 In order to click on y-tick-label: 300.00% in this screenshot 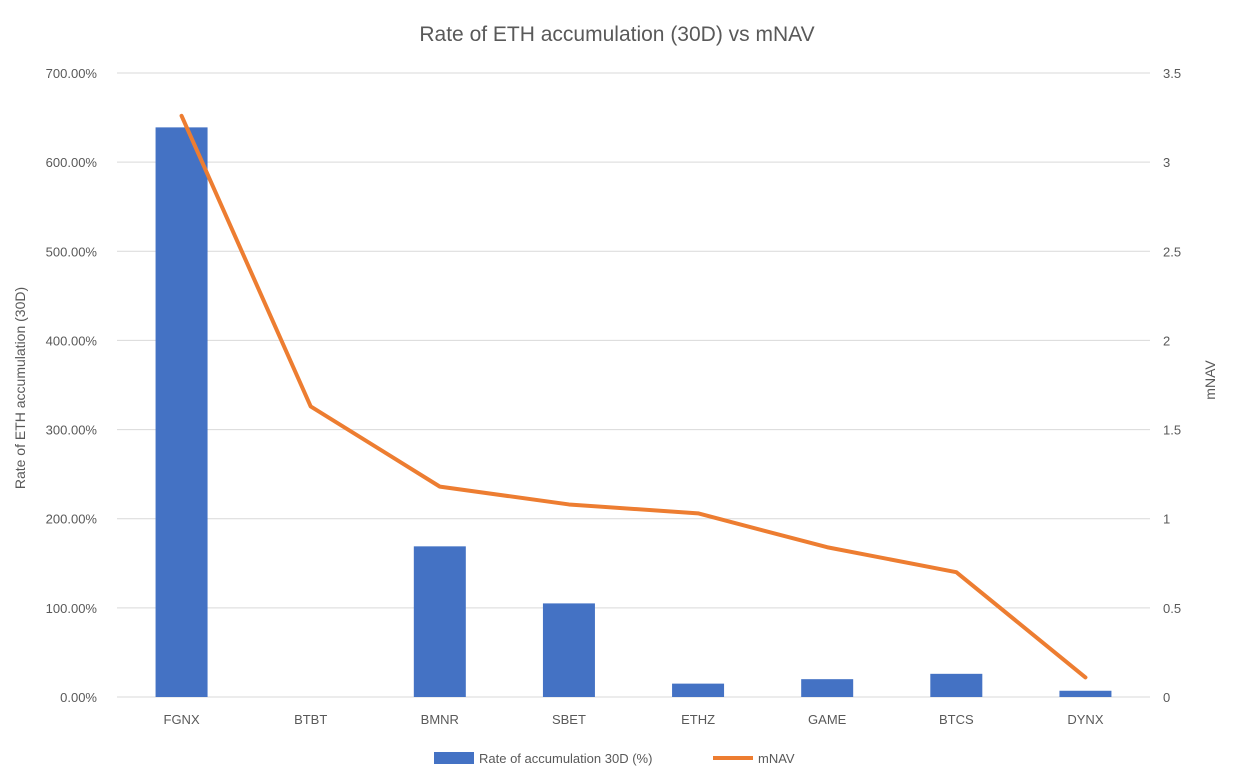, I will do `click(72, 430)`.